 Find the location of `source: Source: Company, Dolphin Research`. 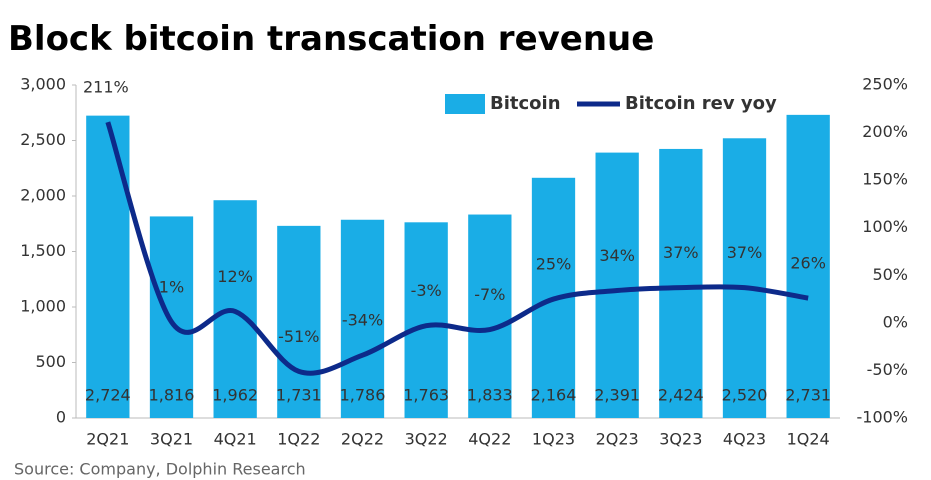

source: Source: Company, Dolphin Research is located at coordinates (160, 469).